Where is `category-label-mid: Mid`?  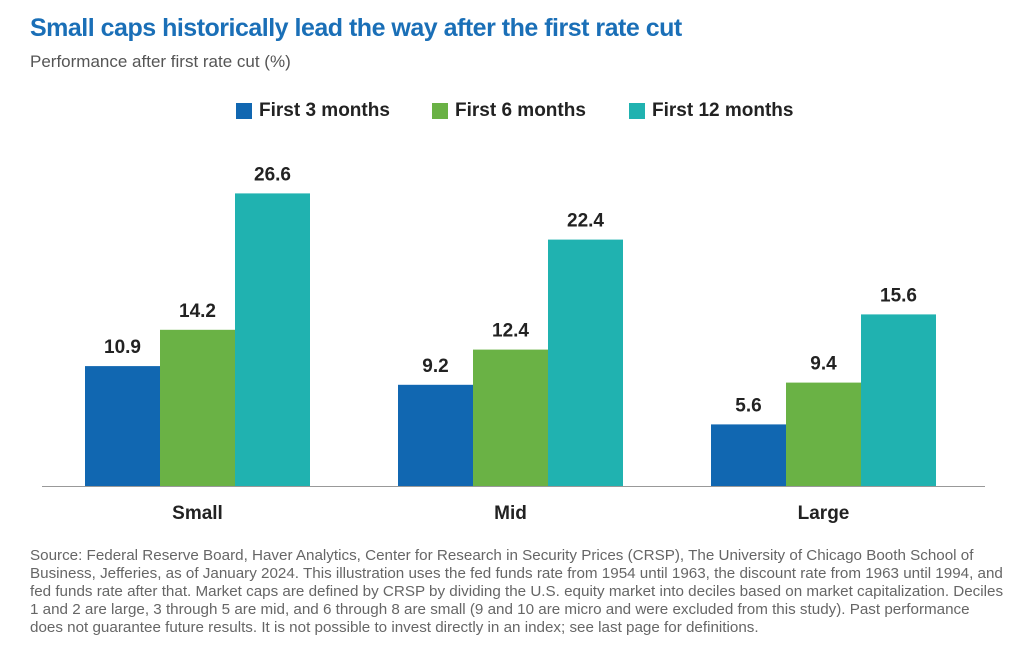
category-label-mid: Mid is located at coordinates (510, 513).